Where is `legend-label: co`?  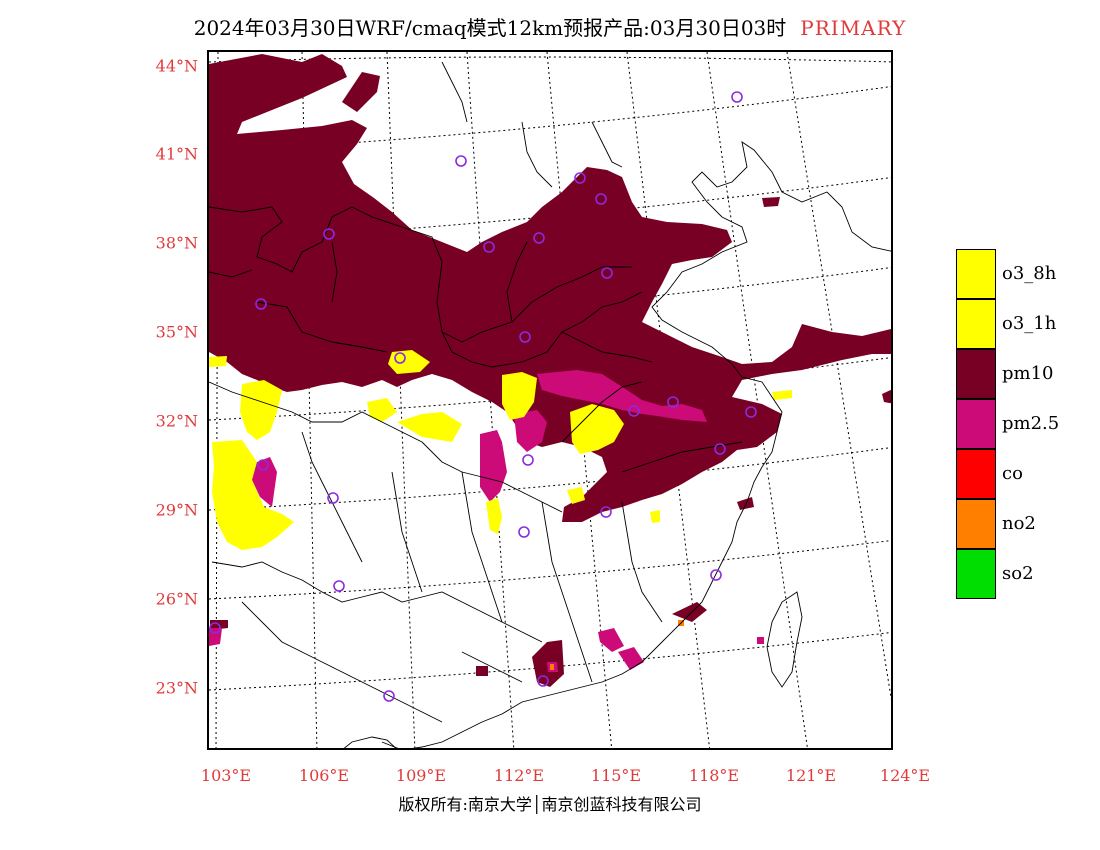
legend-label: co is located at coordinates (1012, 473).